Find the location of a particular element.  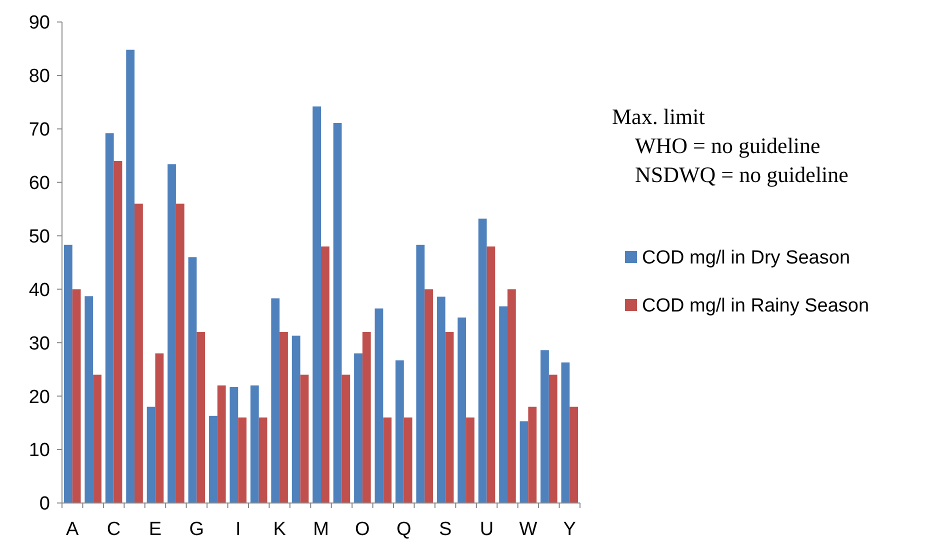

x-tick-label: C is located at coordinates (113, 529).